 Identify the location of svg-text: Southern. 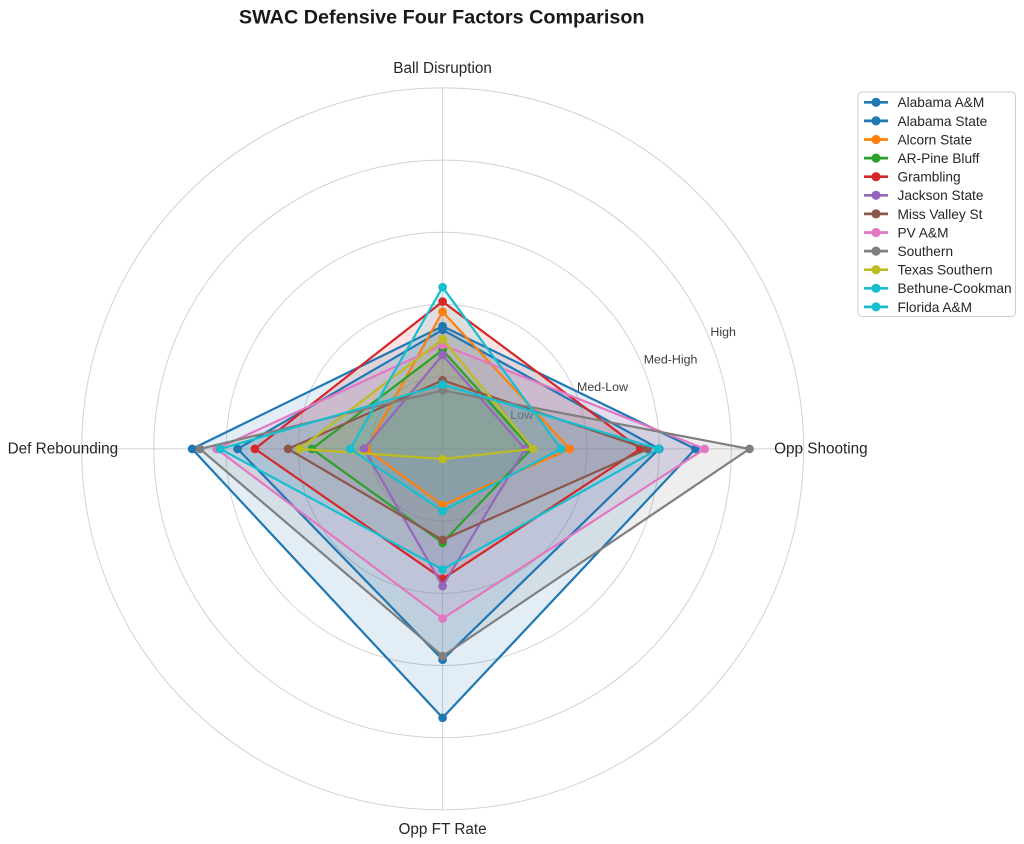
(926, 251).